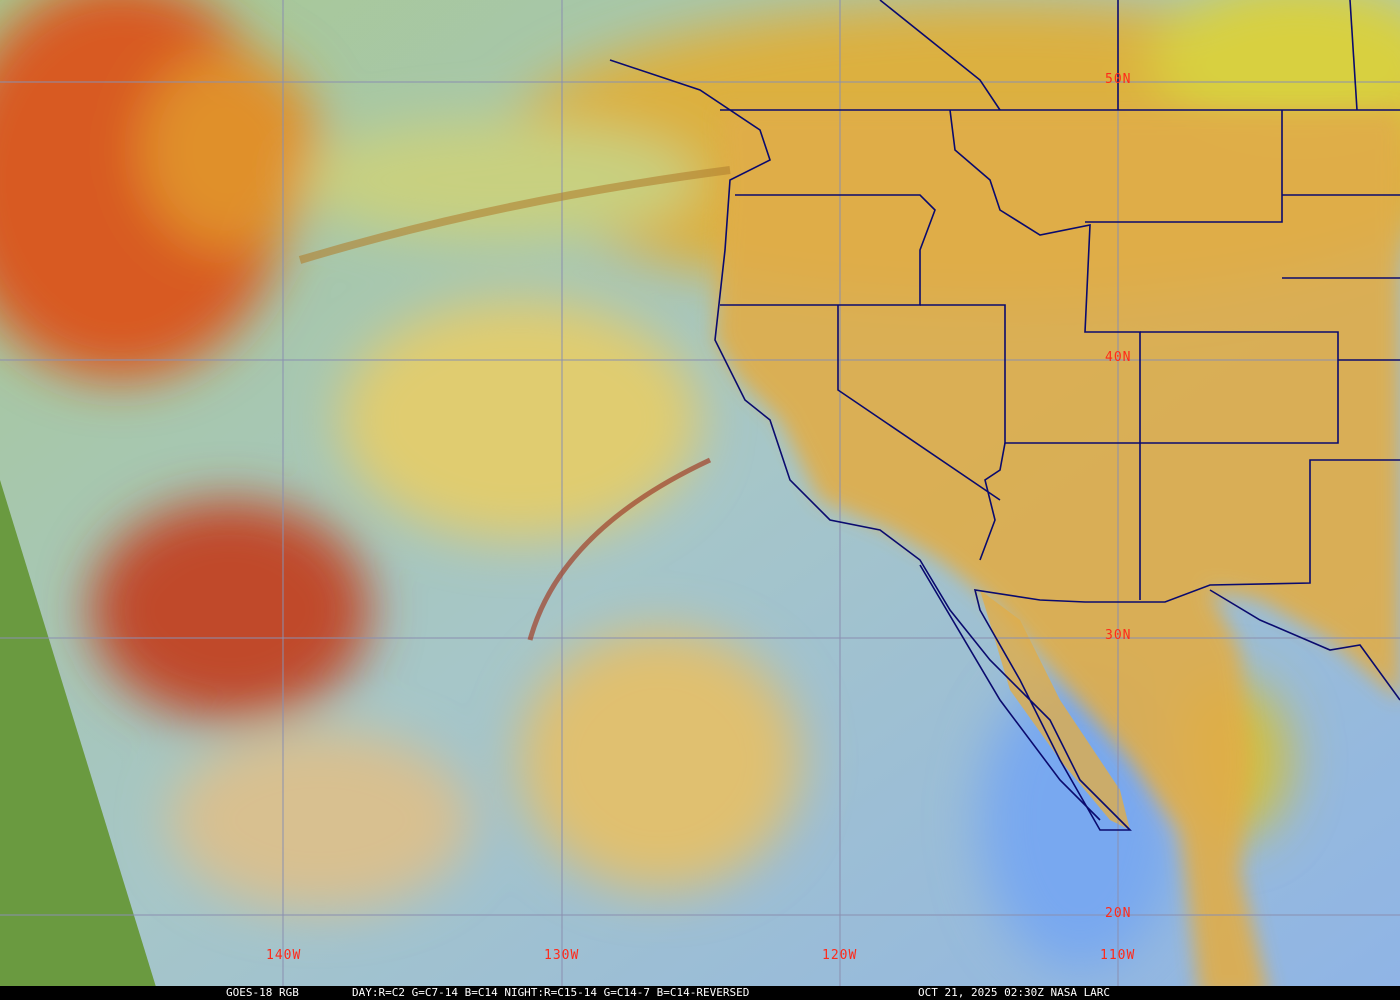  I want to click on lon-label-140w: 140W, so click(284, 955).